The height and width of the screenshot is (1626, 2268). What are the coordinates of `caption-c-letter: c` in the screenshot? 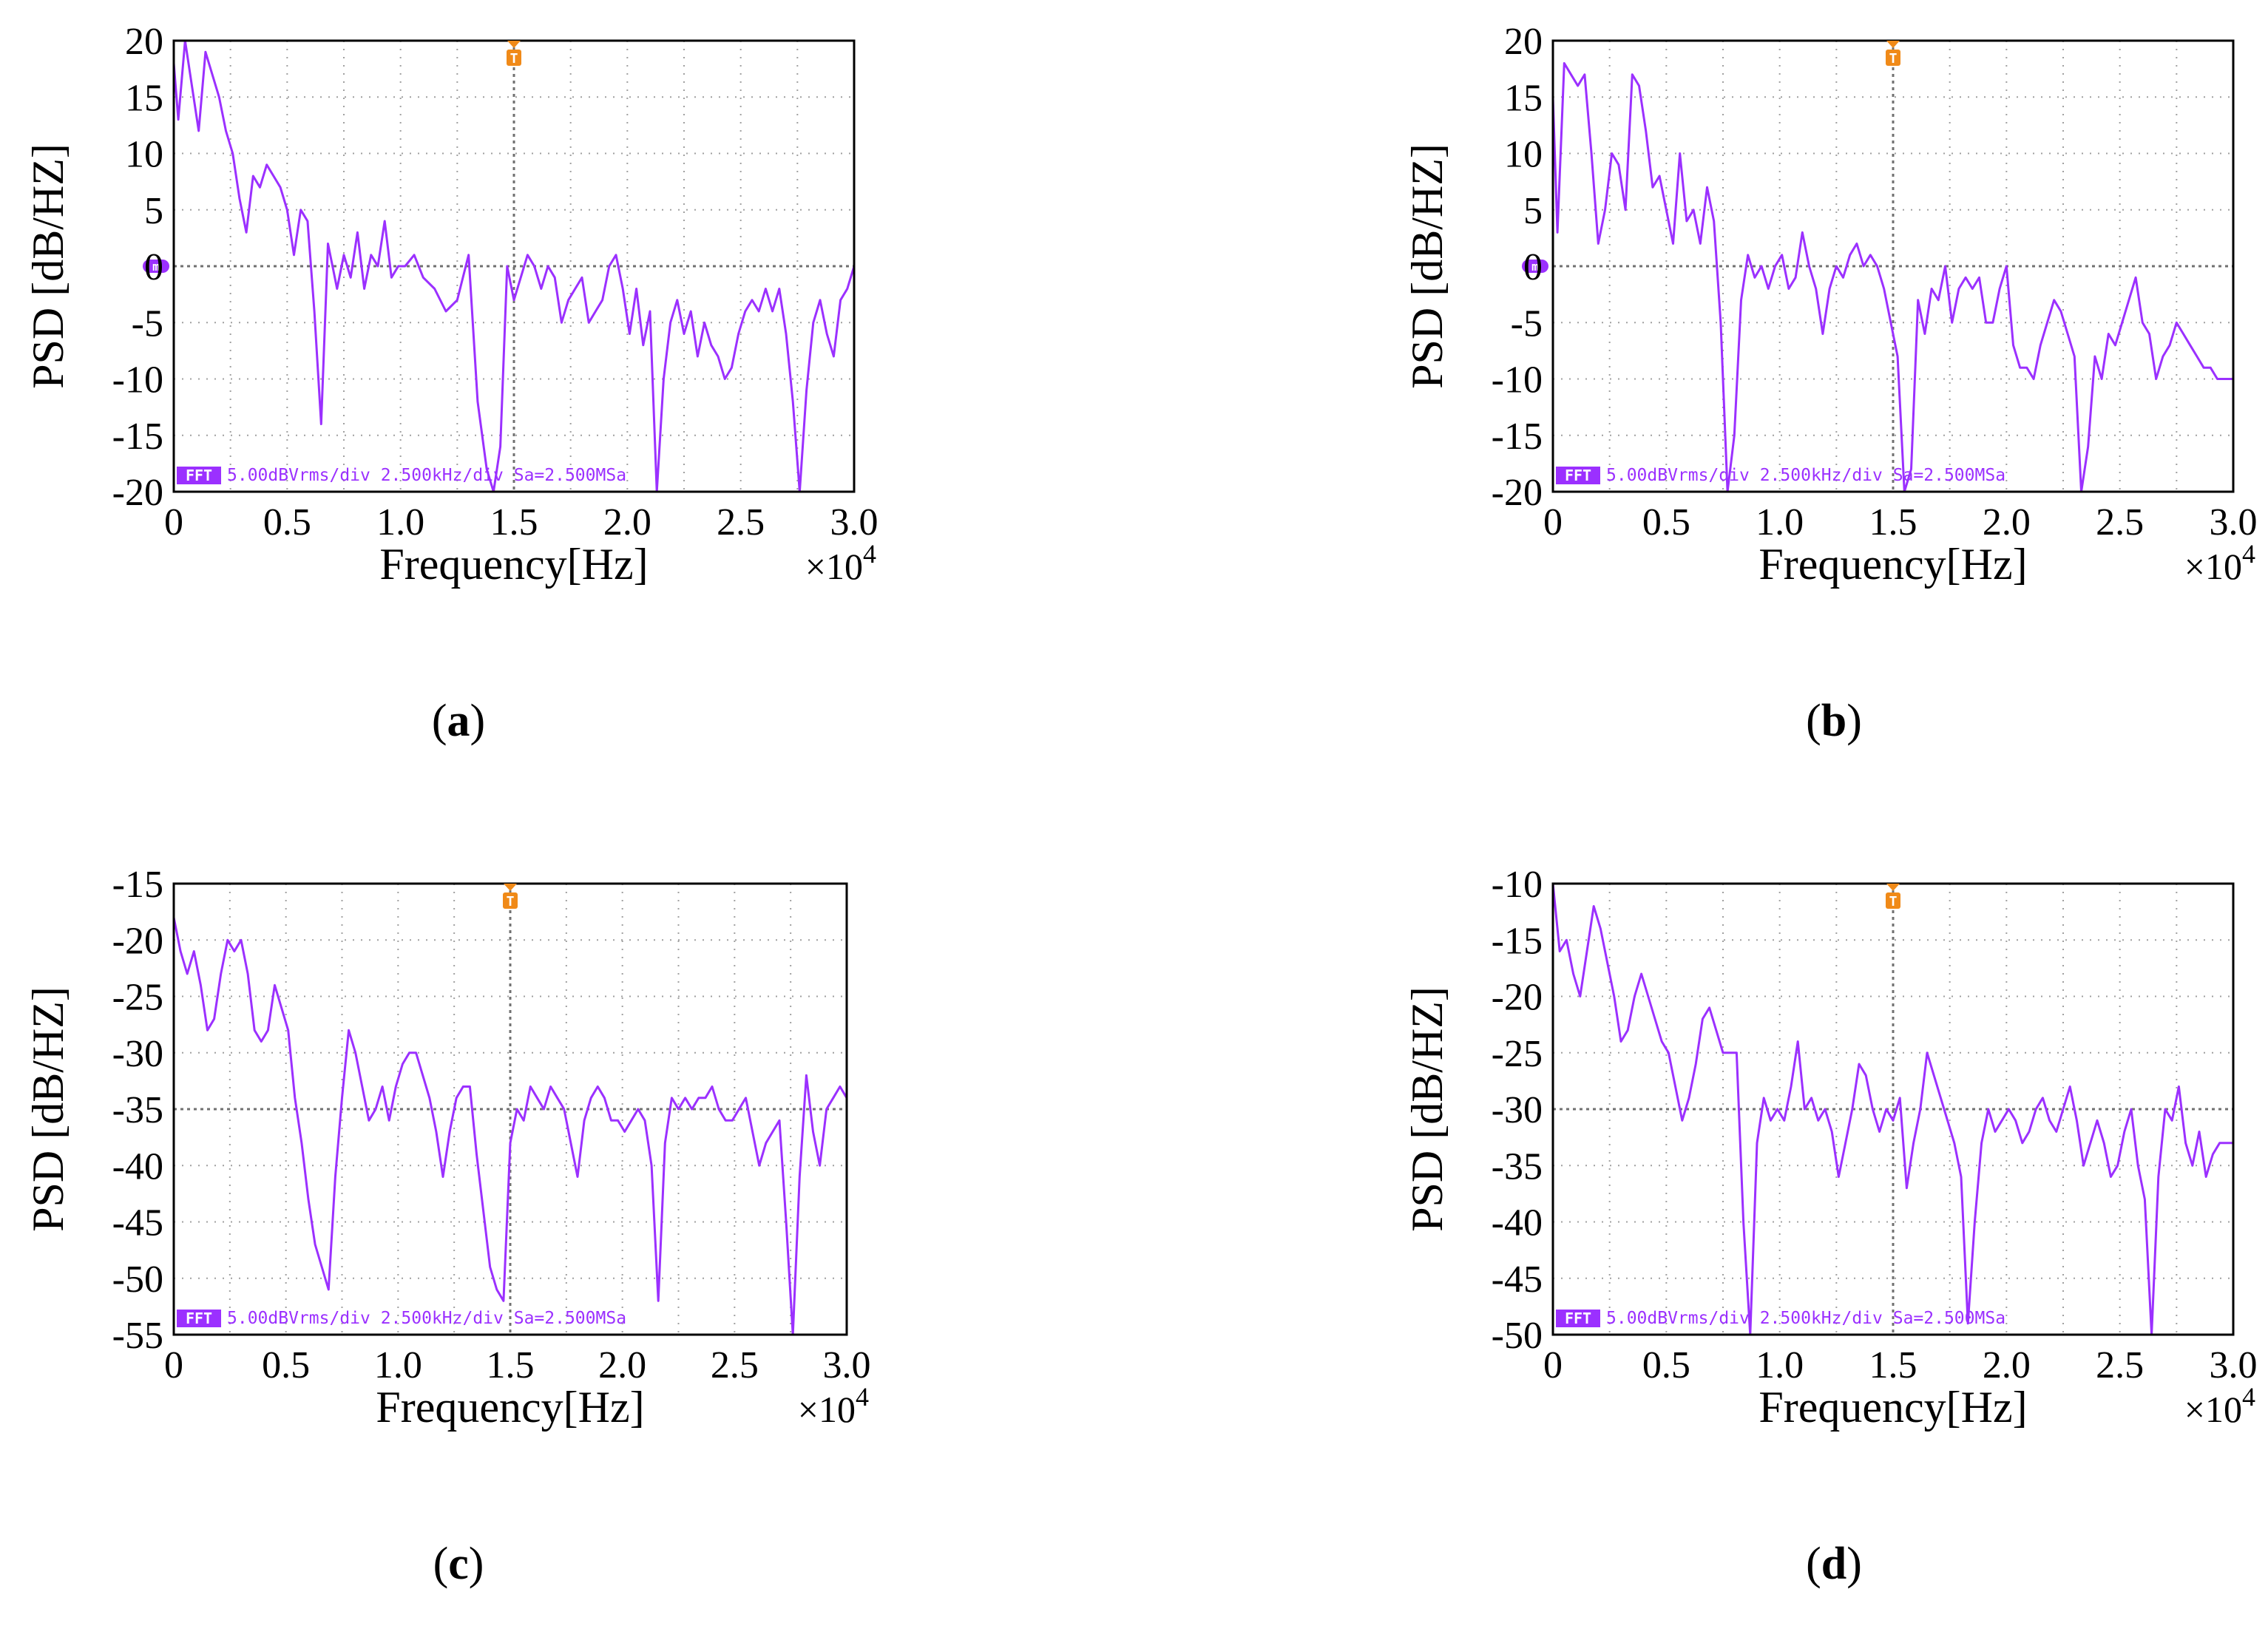 It's located at (459, 1564).